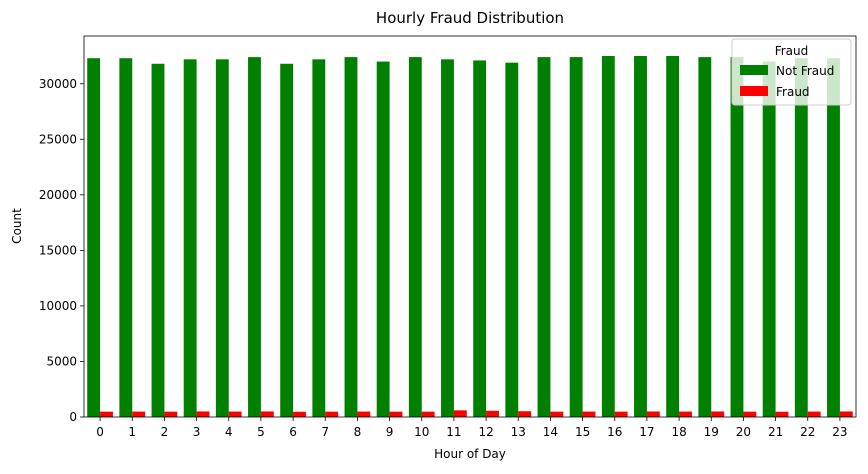  Describe the element at coordinates (743, 432) in the screenshot. I see `x-tick-label: 20` at that location.